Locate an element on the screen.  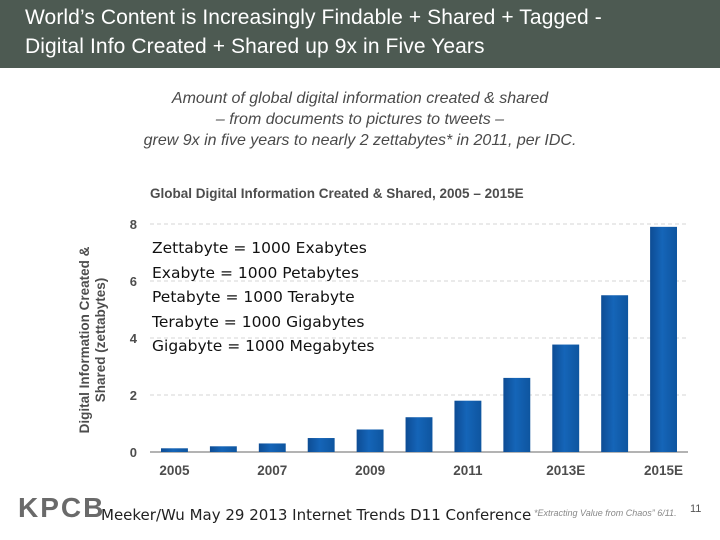
x-tick-label: 2013E is located at coordinates (565, 470).